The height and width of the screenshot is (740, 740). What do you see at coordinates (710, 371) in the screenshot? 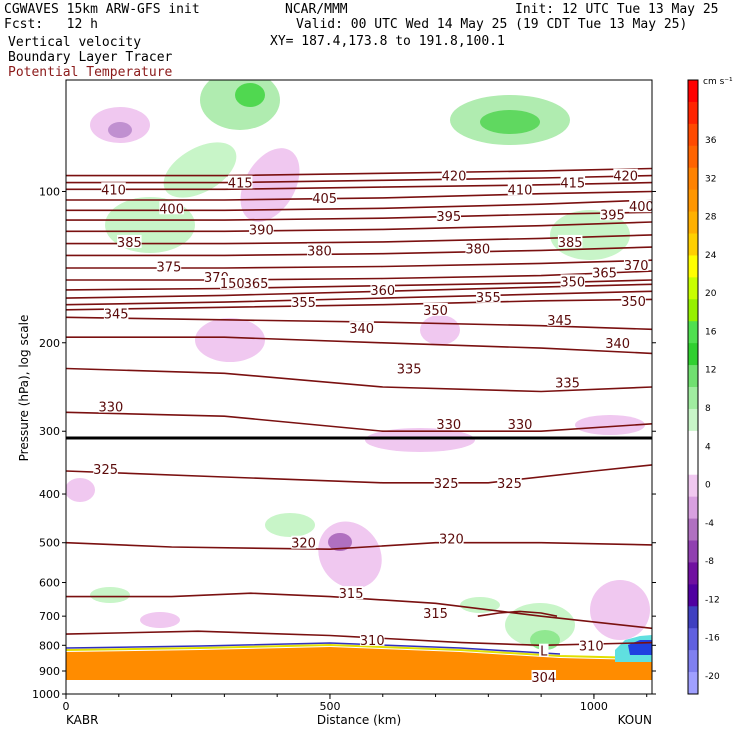
I see `colorbar-label: 12` at bounding box center [710, 371].